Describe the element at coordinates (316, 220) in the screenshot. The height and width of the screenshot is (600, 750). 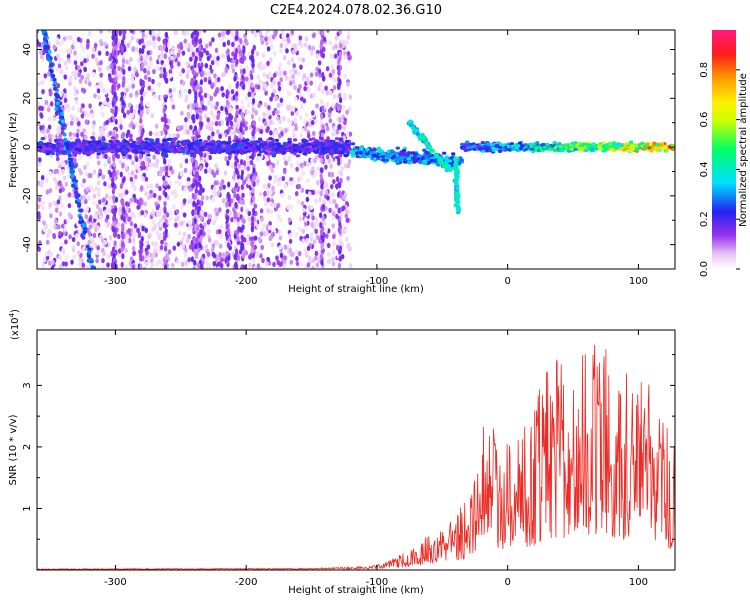
I see `heatmap-cell-1906` at that location.